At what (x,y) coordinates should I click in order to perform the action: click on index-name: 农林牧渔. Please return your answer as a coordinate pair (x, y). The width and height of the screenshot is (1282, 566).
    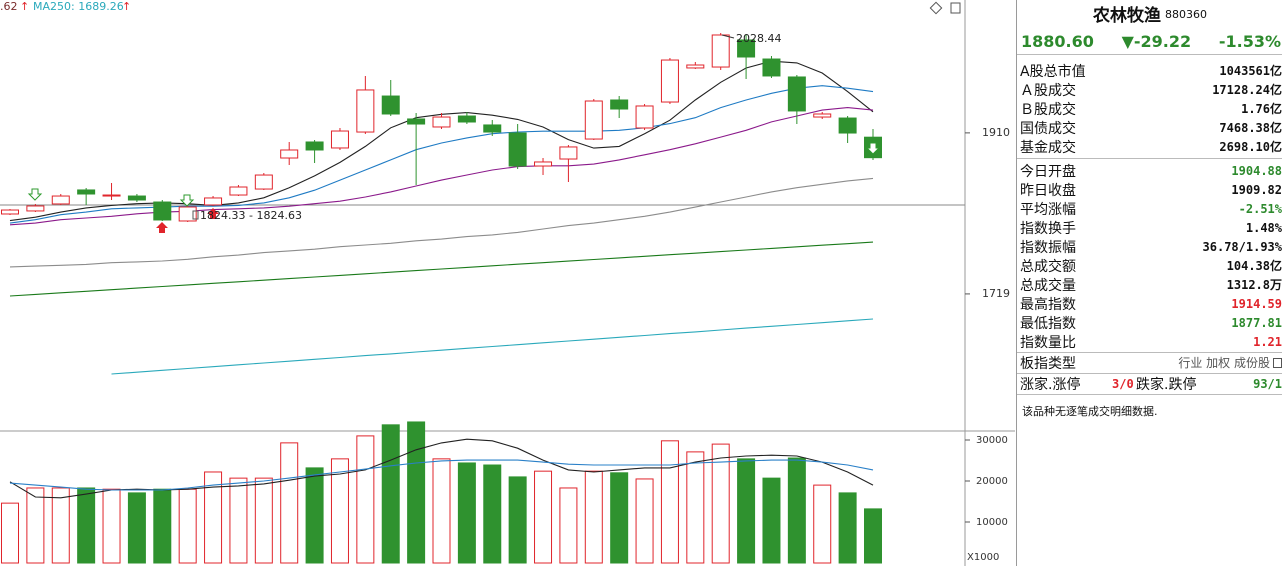
    Looking at the image, I should click on (1127, 15).